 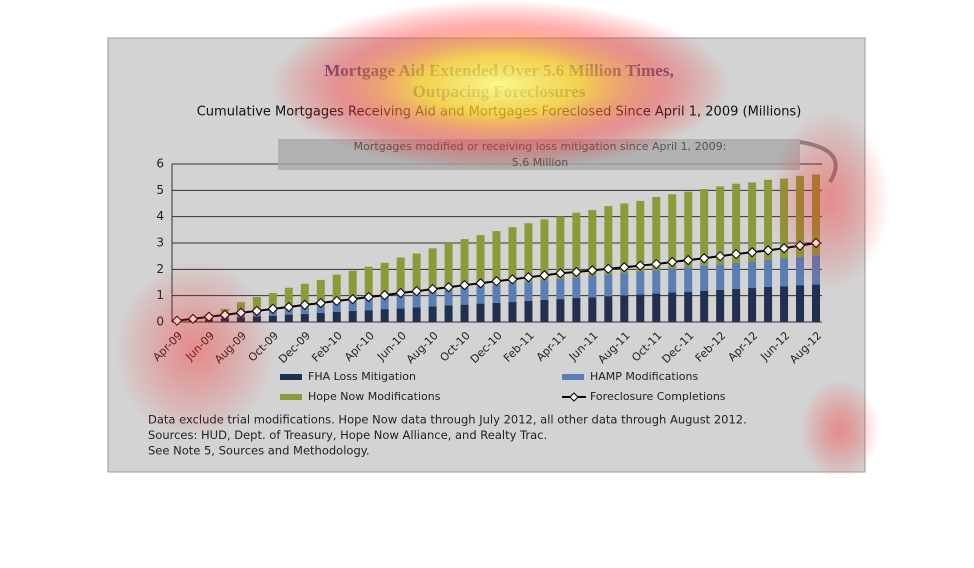 What do you see at coordinates (644, 376) in the screenshot?
I see `legend-label: HAMP Modifications` at bounding box center [644, 376].